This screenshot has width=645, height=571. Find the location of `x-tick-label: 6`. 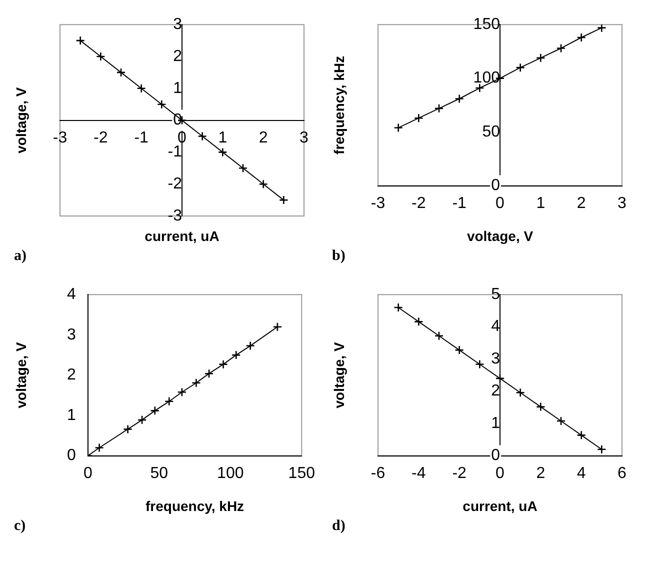

x-tick-label: 6 is located at coordinates (622, 473).